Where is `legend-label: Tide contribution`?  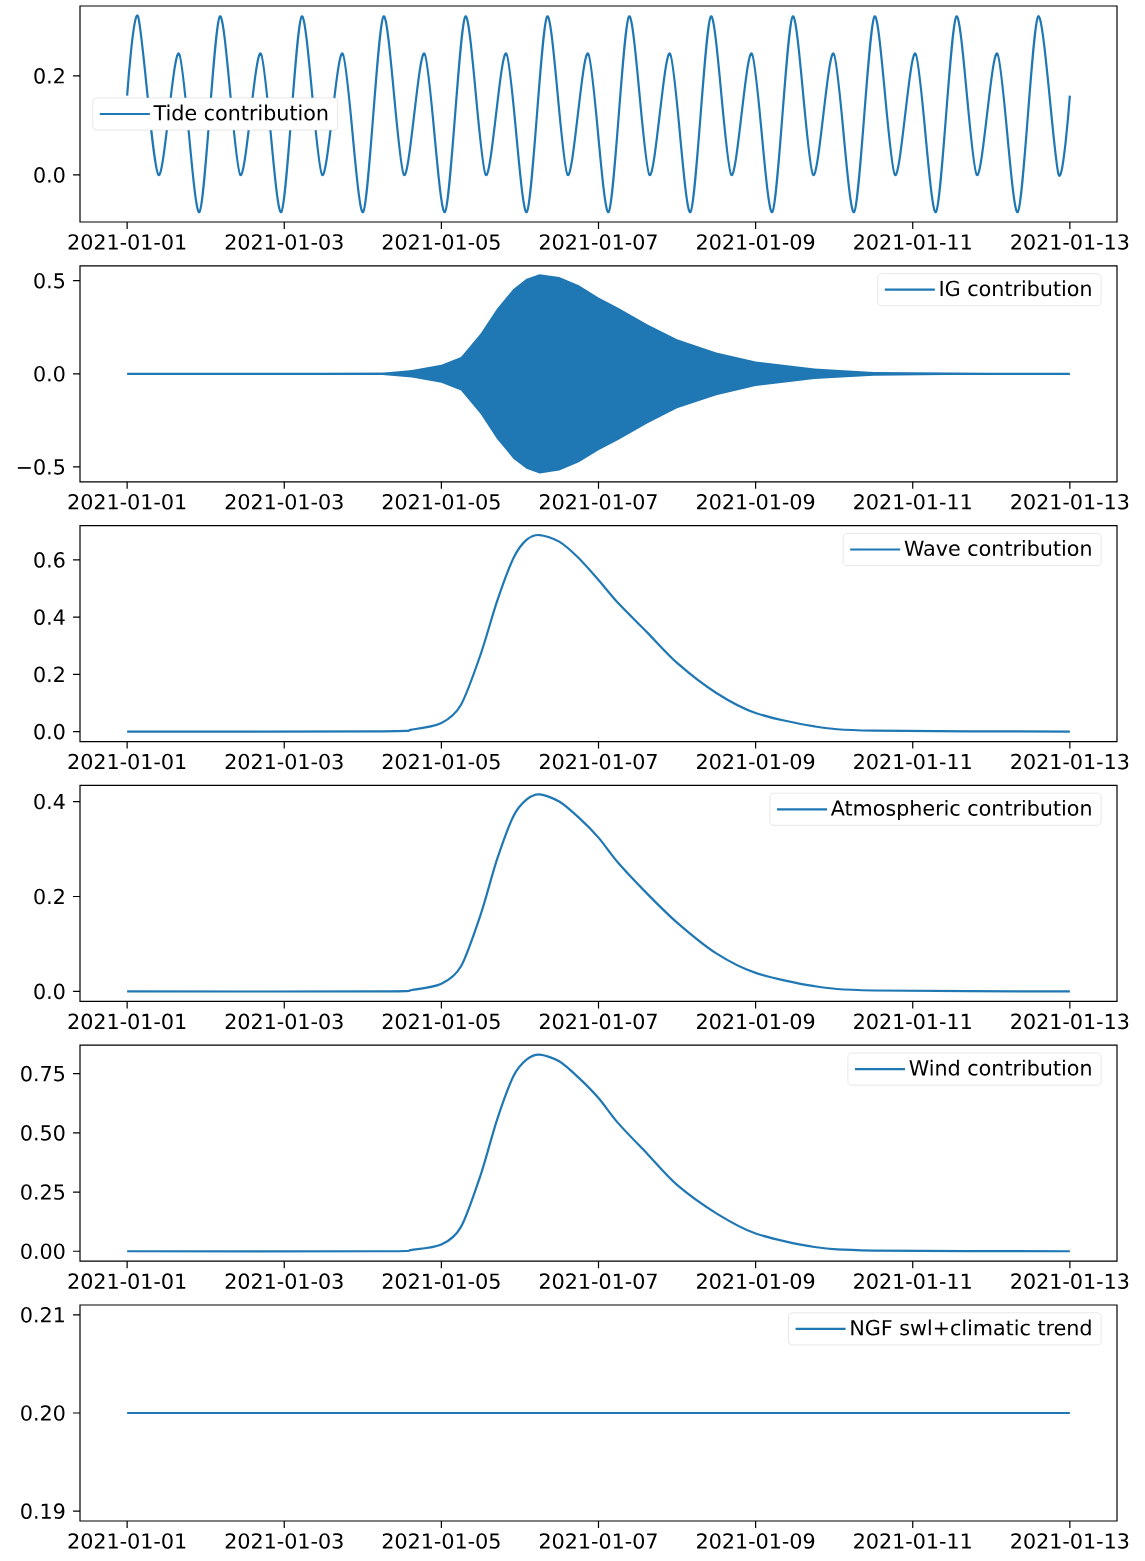 legend-label: Tide contribution is located at coordinates (240, 112).